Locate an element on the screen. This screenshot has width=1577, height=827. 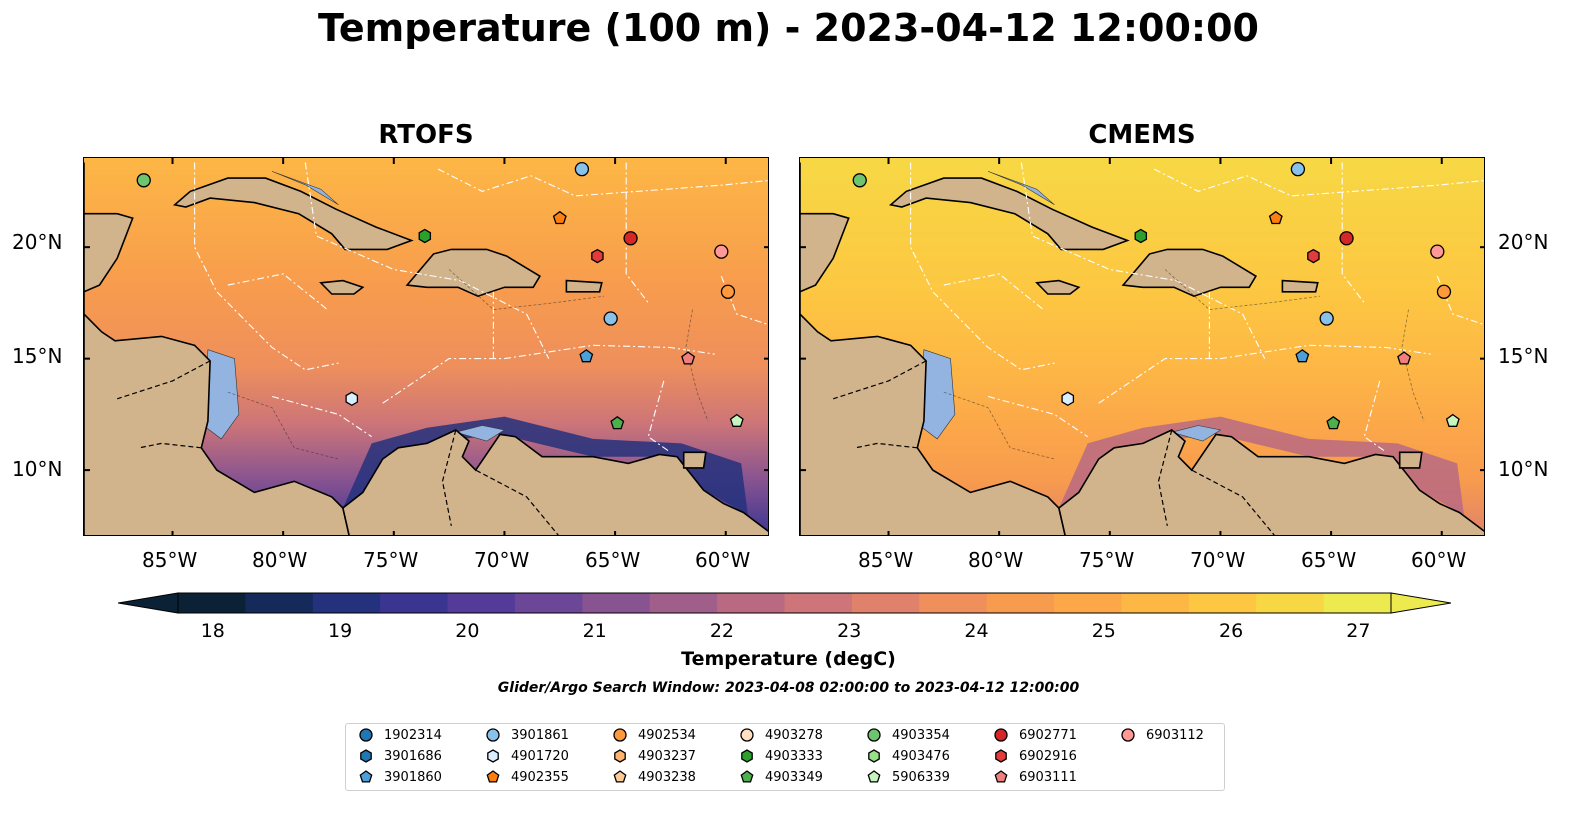
hispaniola-land is located at coordinates (1189, 273).